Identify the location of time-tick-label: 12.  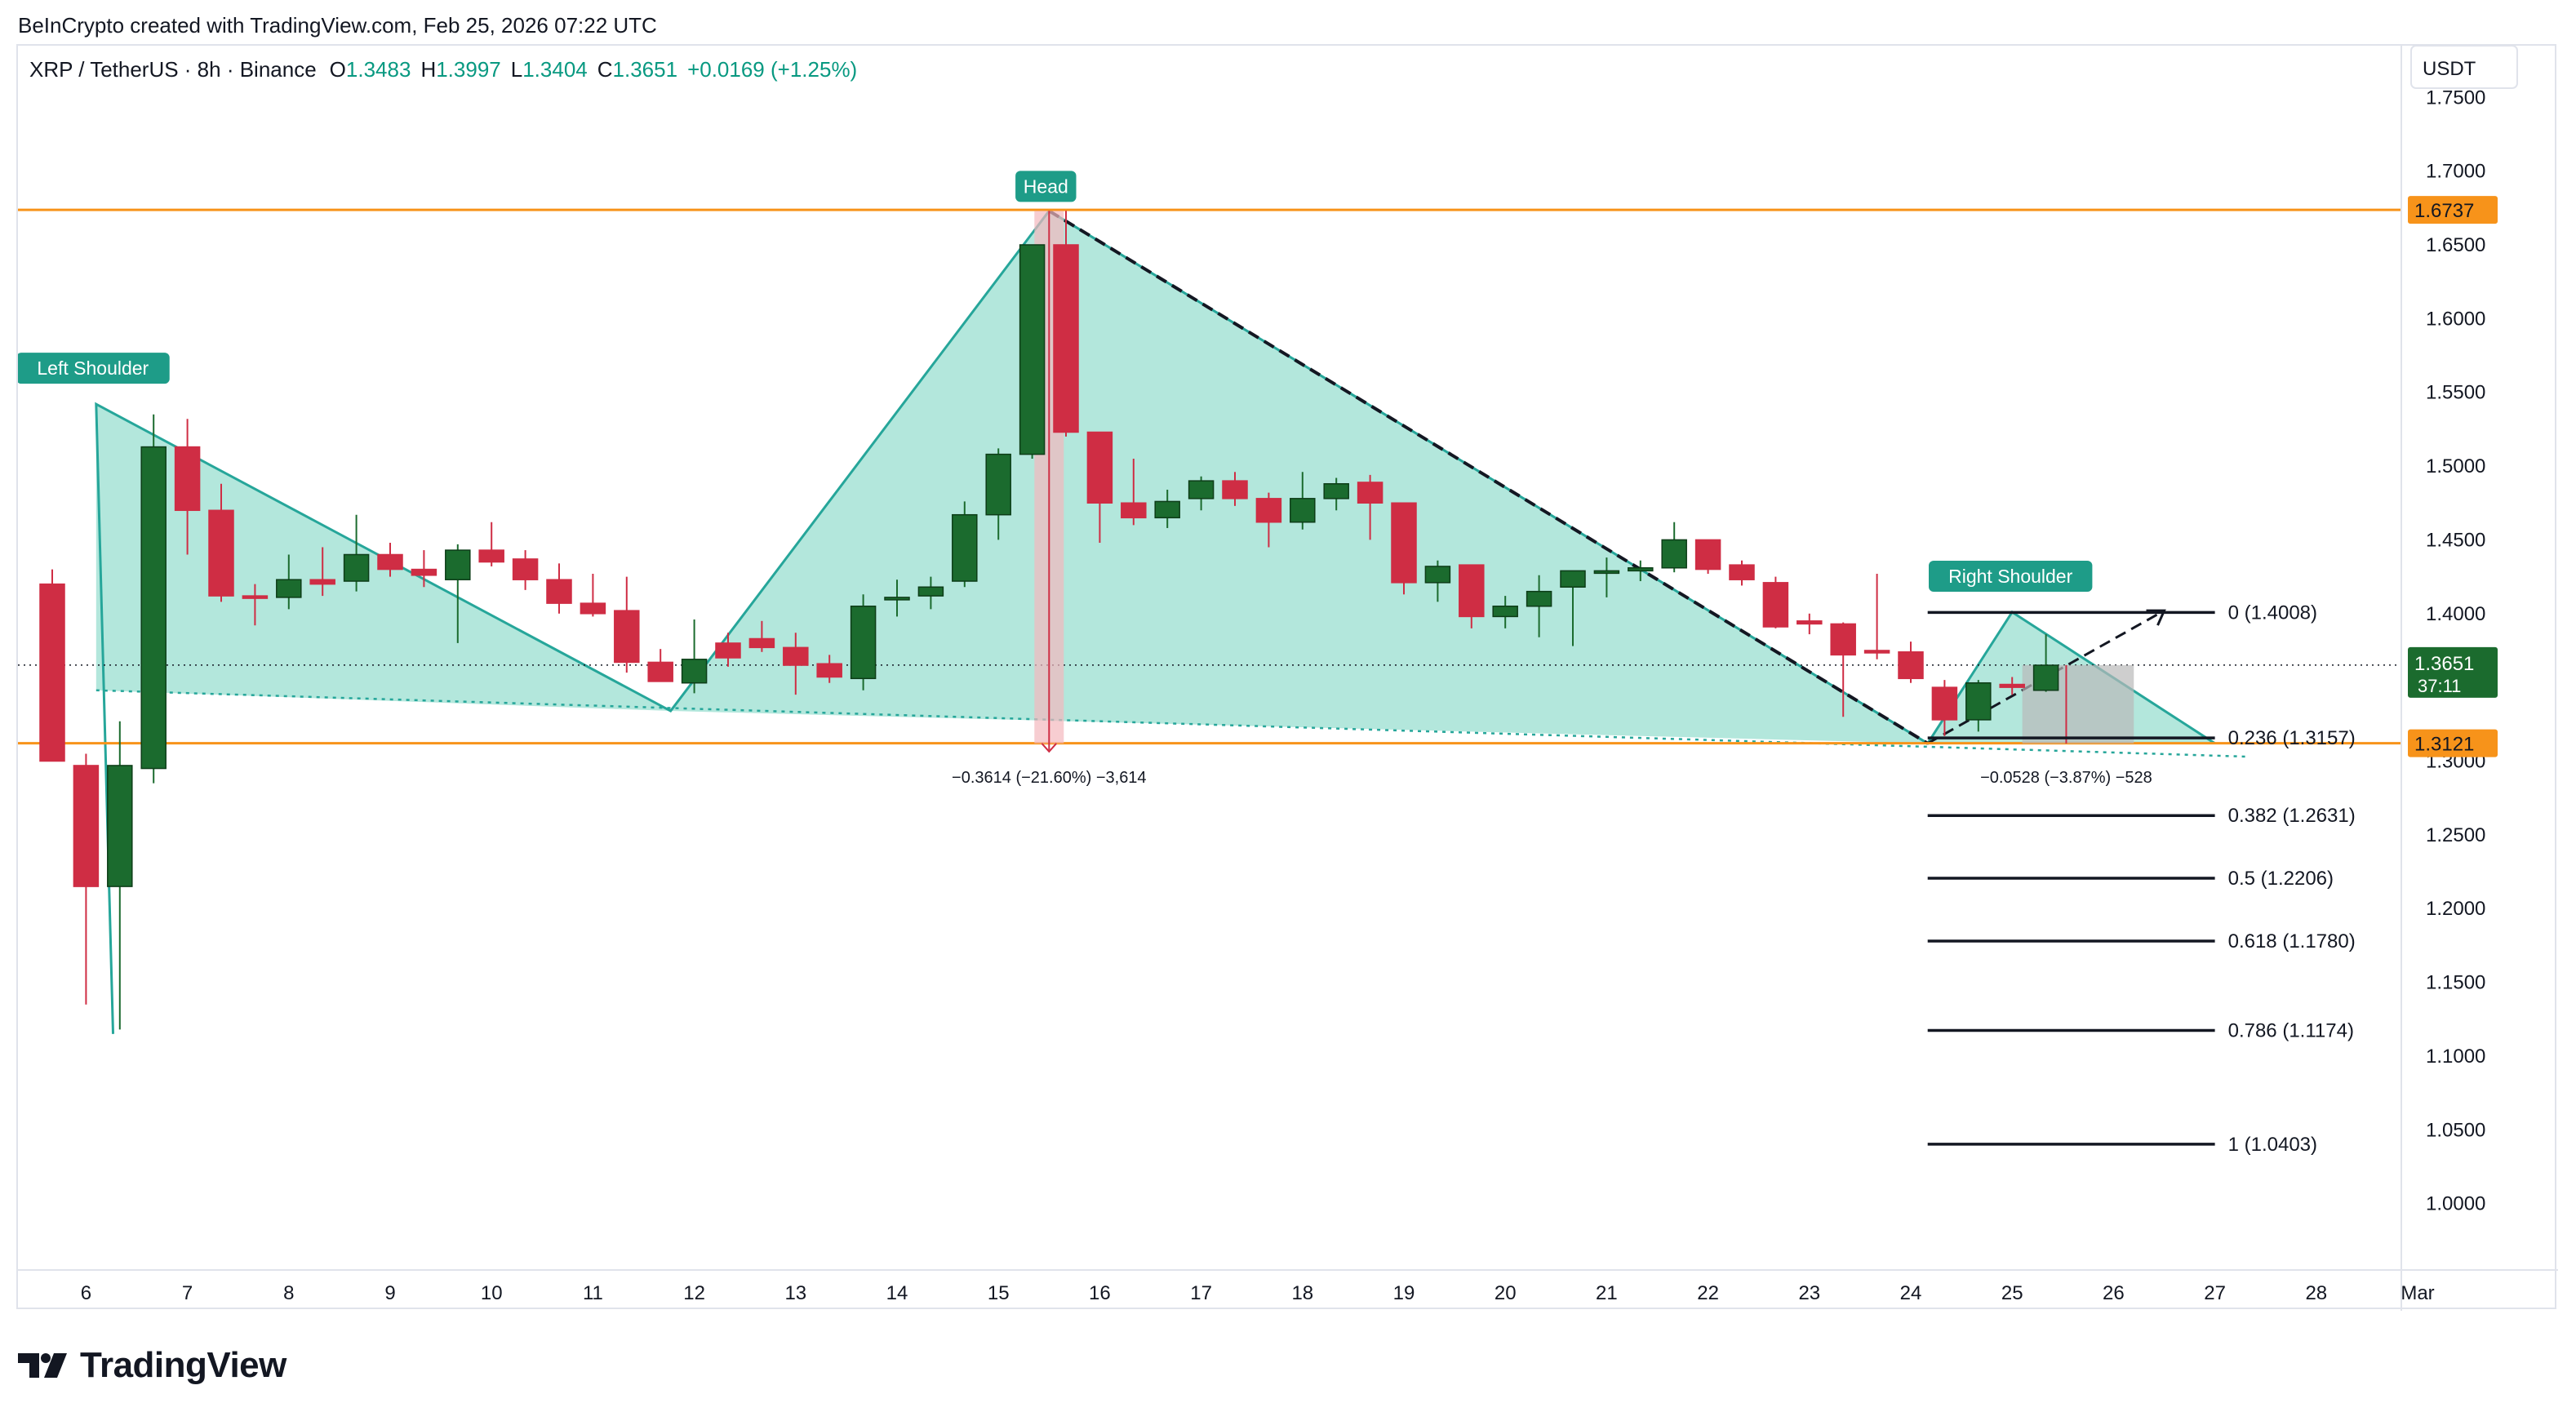
(694, 1293).